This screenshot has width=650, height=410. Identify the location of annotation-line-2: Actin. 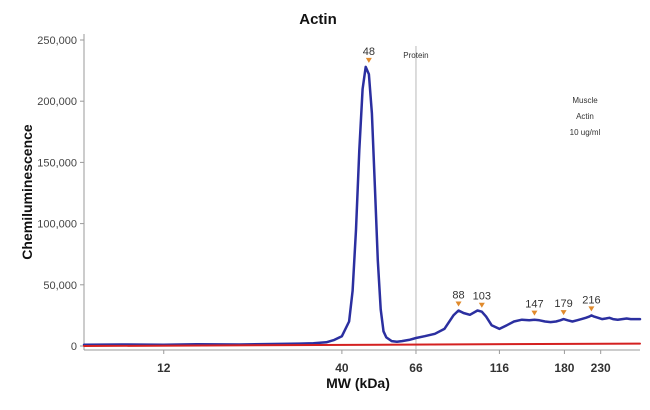
(585, 116).